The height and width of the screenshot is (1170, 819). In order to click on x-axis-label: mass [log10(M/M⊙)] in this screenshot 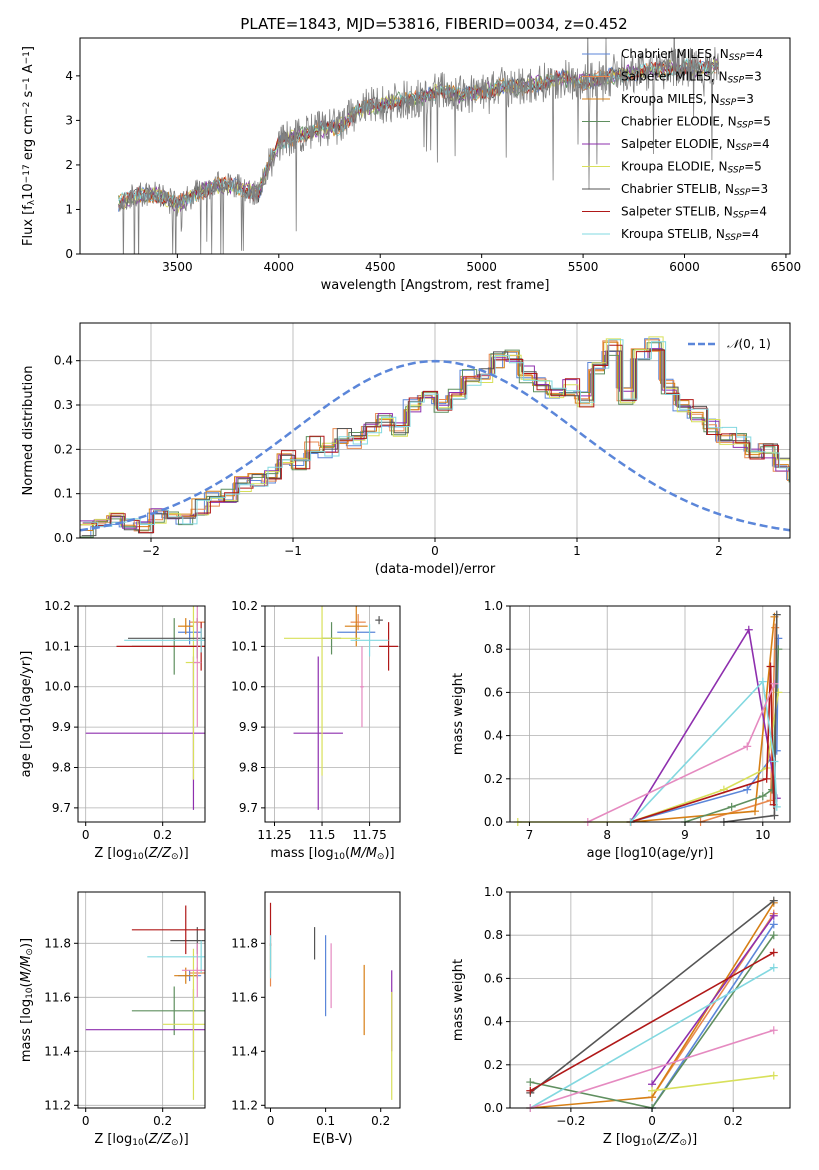, I will do `click(332, 854)`.